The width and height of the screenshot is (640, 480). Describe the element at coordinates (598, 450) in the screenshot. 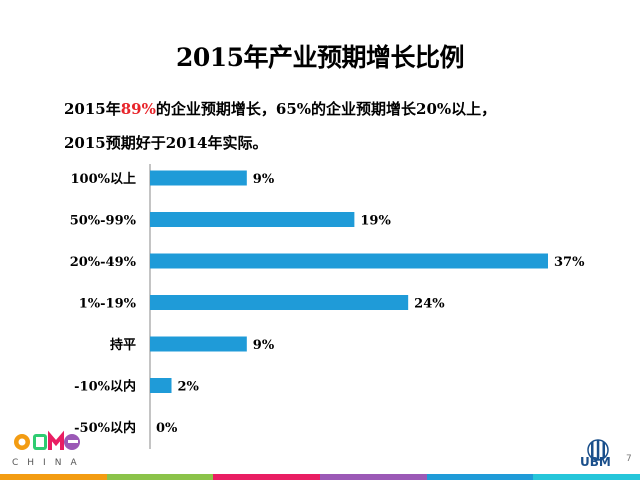

I see `ubm-globe-icon` at that location.